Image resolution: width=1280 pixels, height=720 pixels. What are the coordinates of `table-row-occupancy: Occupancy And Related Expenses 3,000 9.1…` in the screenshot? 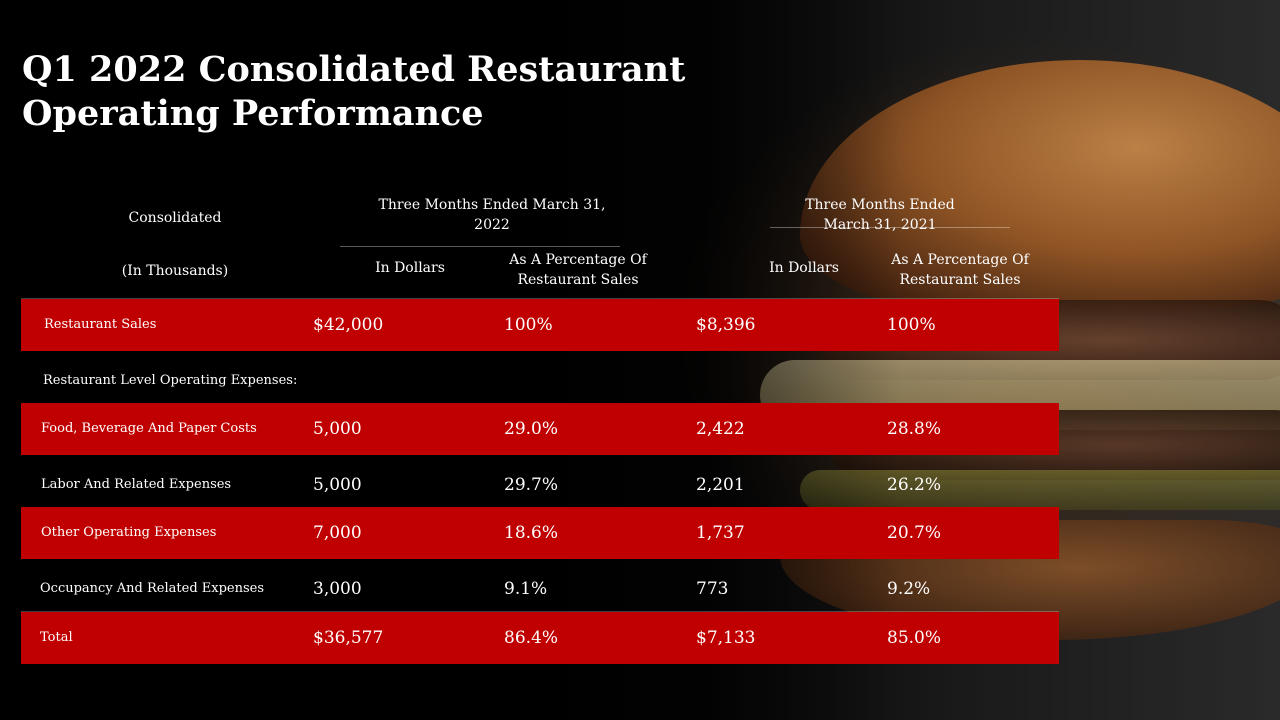 It's located at (540, 589).